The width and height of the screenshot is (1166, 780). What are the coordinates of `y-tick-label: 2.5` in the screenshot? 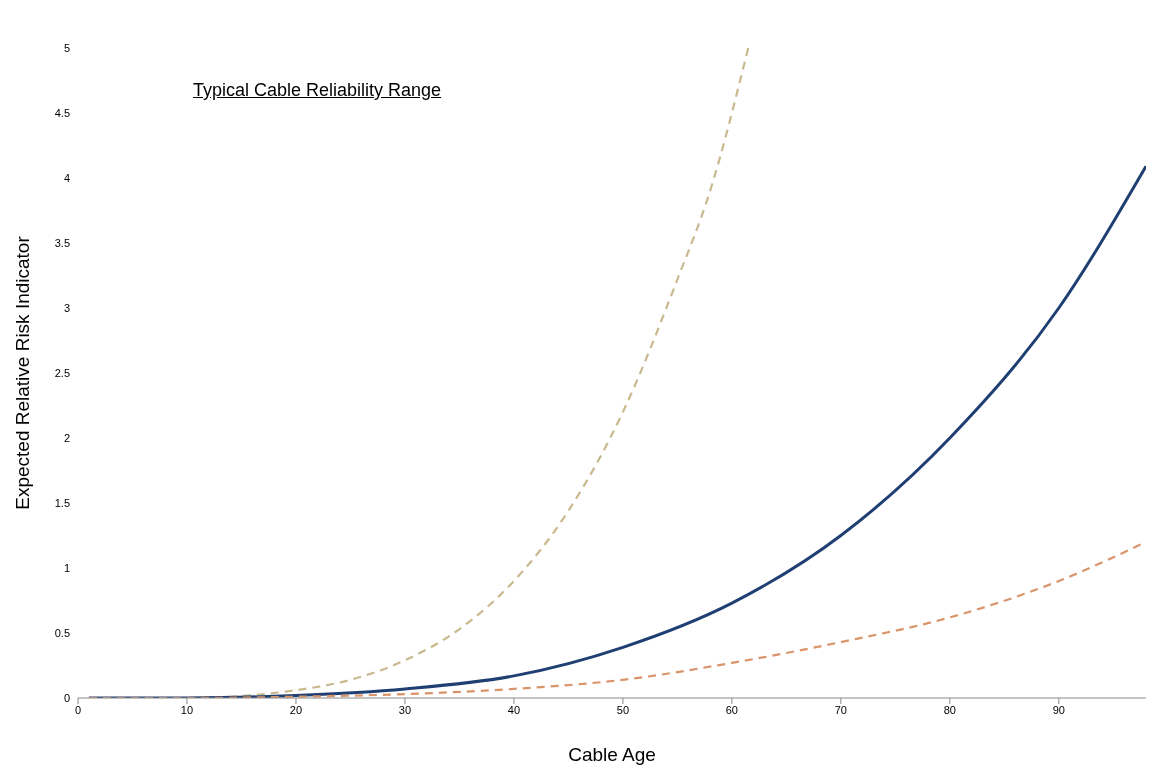 It's located at (62, 372).